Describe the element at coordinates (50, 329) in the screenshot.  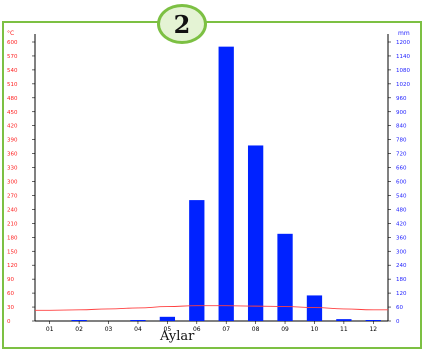
I see `x-tick-label: 01` at that location.